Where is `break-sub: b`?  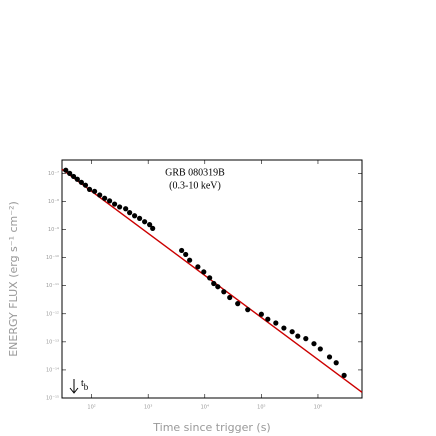 break-sub: b is located at coordinates (86, 387).